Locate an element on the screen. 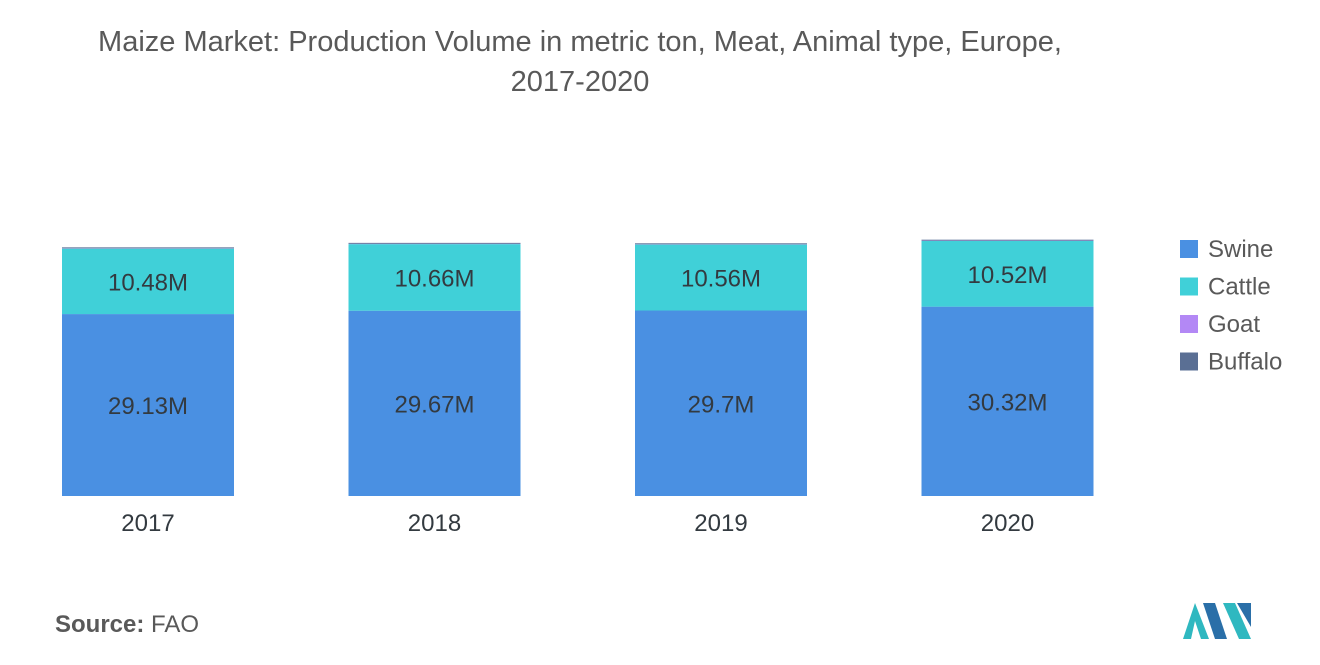 The height and width of the screenshot is (665, 1320). data-label-swine-2020: 30.32M is located at coordinates (1007, 402).